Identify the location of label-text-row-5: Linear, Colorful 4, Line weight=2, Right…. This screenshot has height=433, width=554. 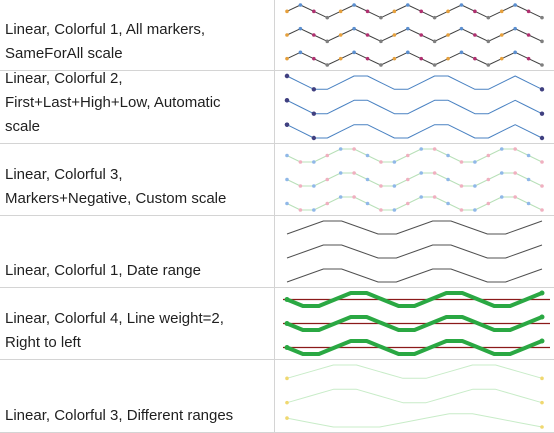
(114, 330).